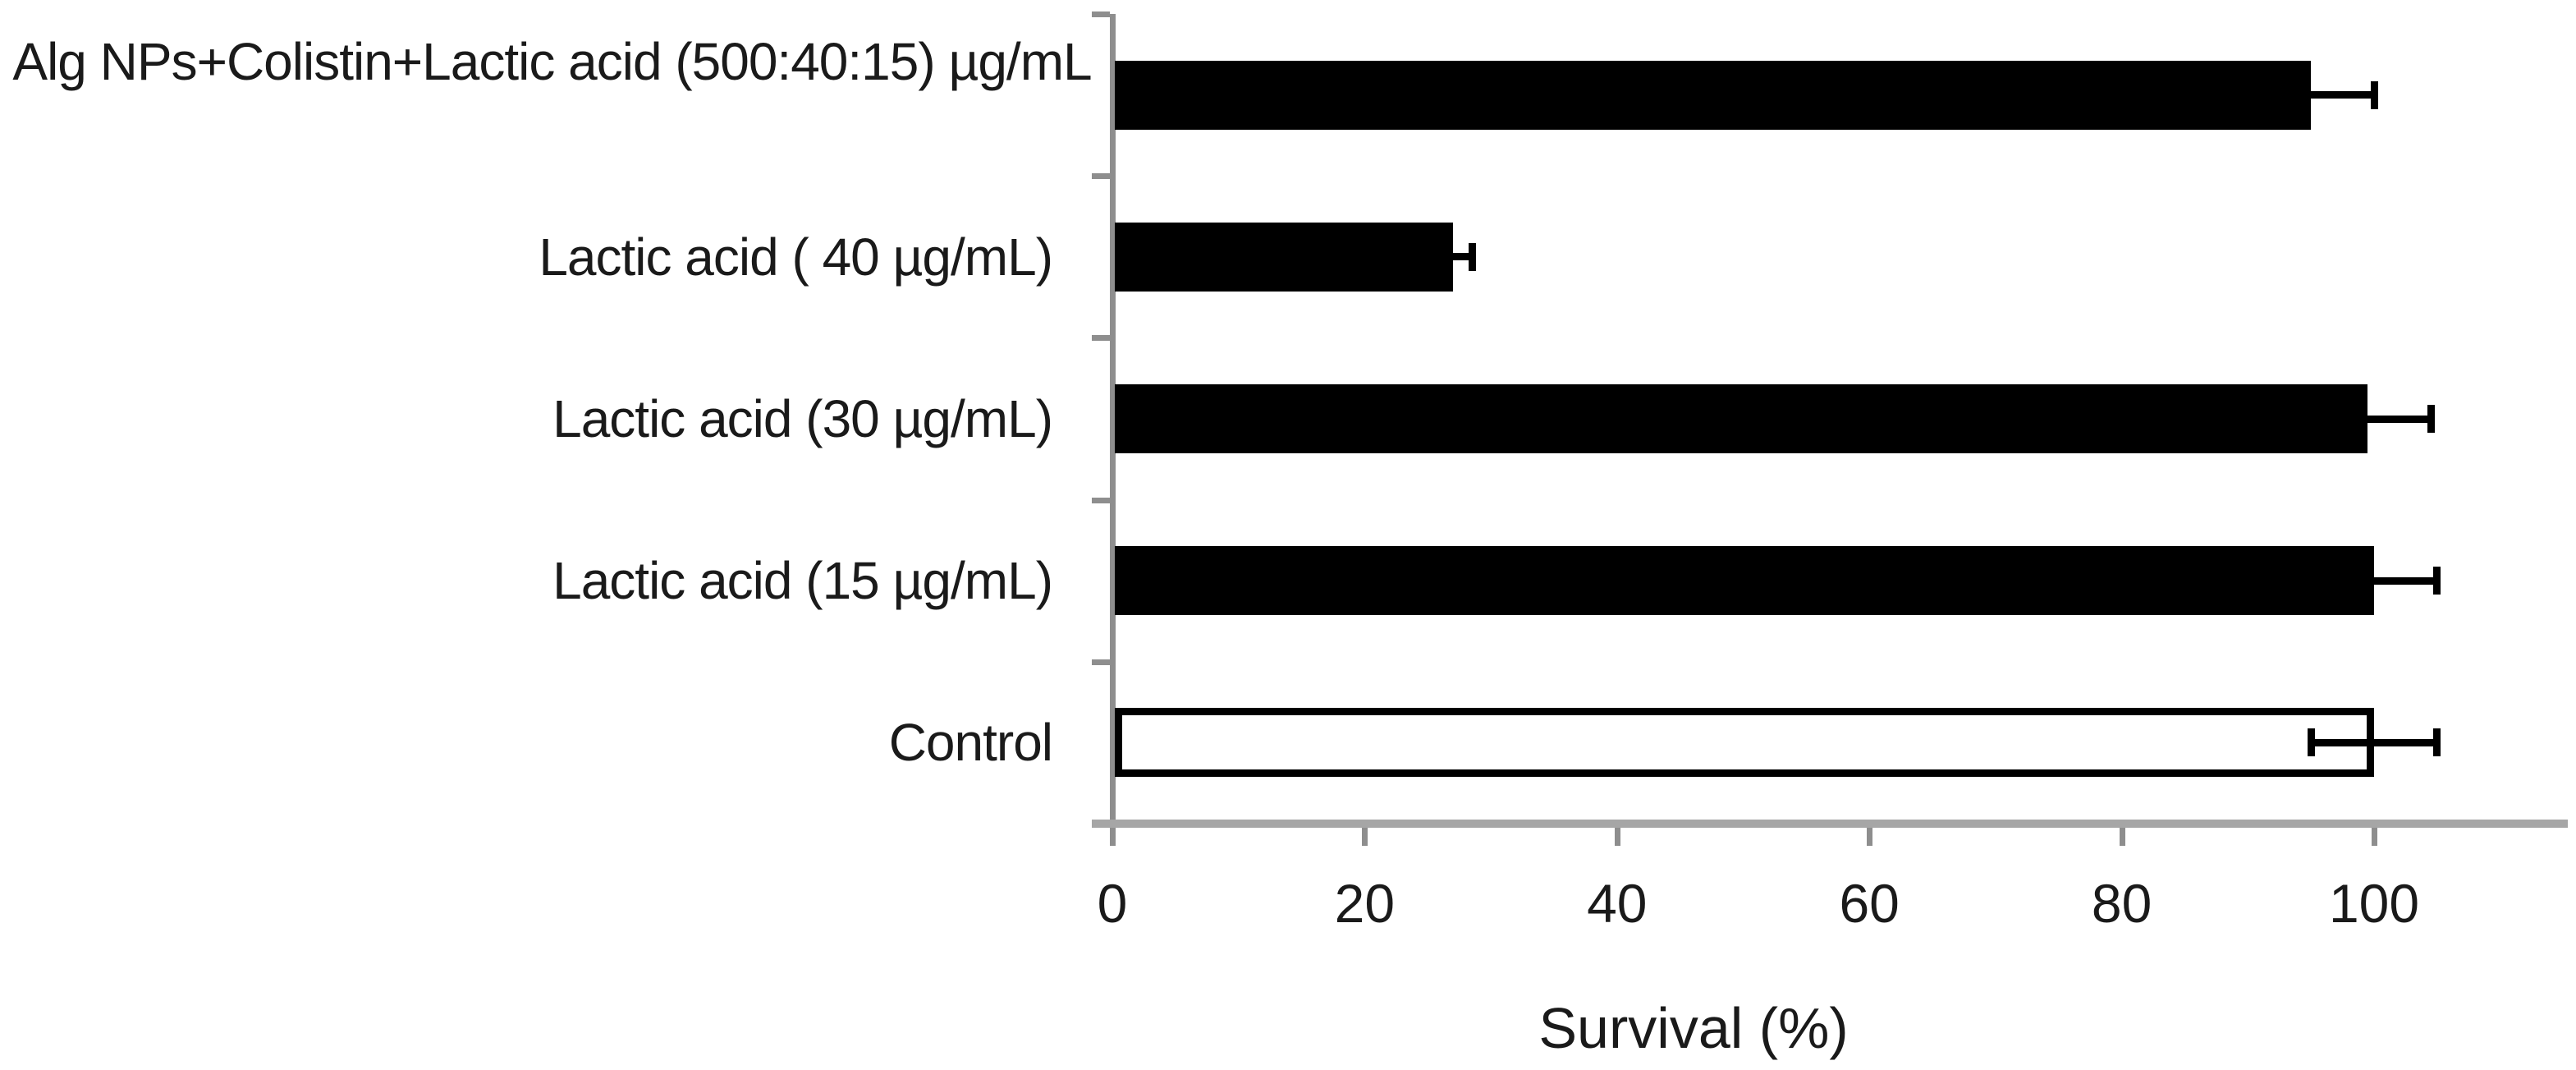  Describe the element at coordinates (1870, 903) in the screenshot. I see `x-tick-label: 60` at that location.